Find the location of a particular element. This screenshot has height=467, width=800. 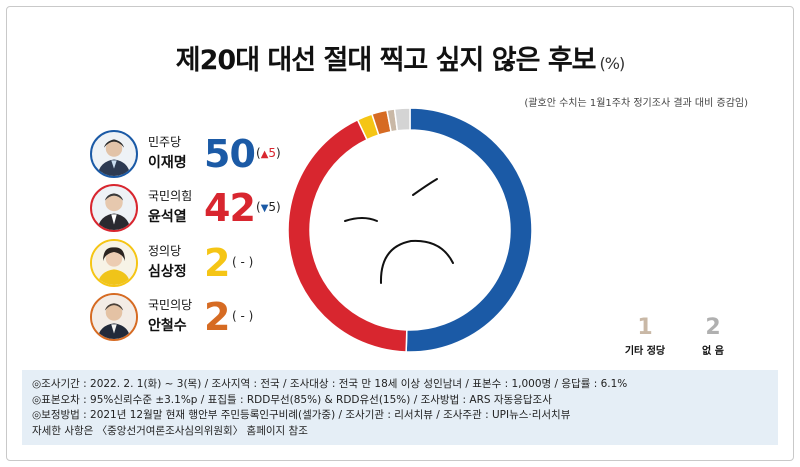

candidate-row: 정의당 심상정 2 ( - ) is located at coordinates (210, 264).